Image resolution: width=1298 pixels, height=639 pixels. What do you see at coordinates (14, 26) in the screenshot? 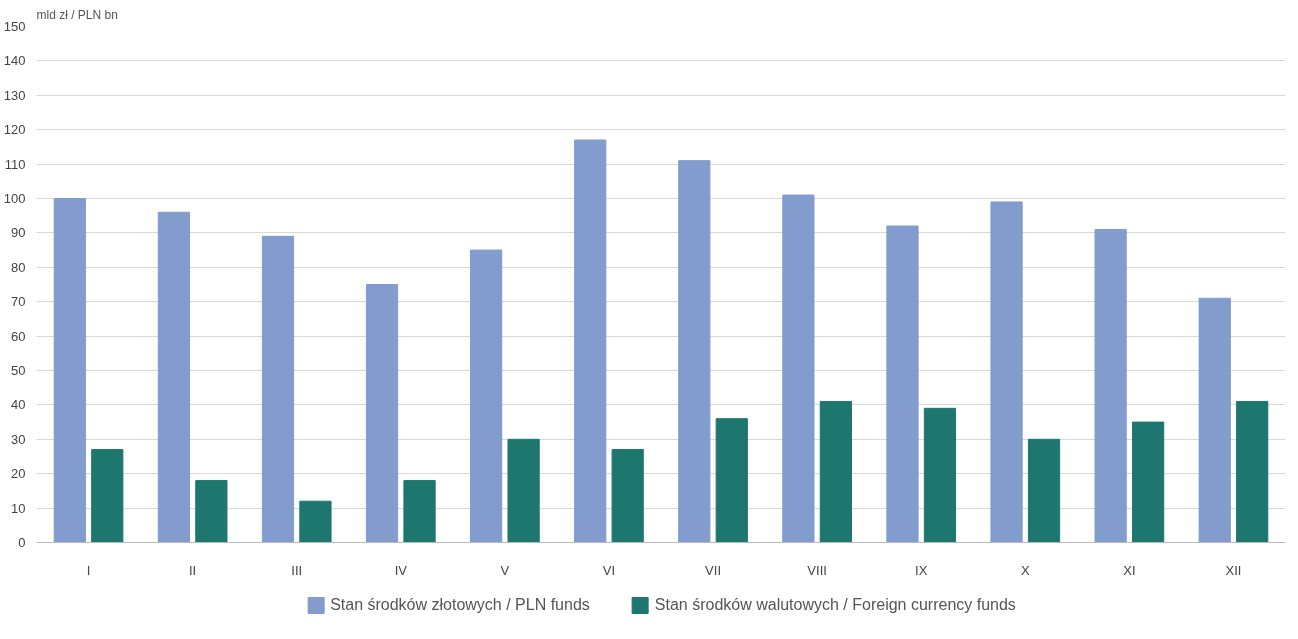
I see `y-tick-label: 150` at bounding box center [14, 26].